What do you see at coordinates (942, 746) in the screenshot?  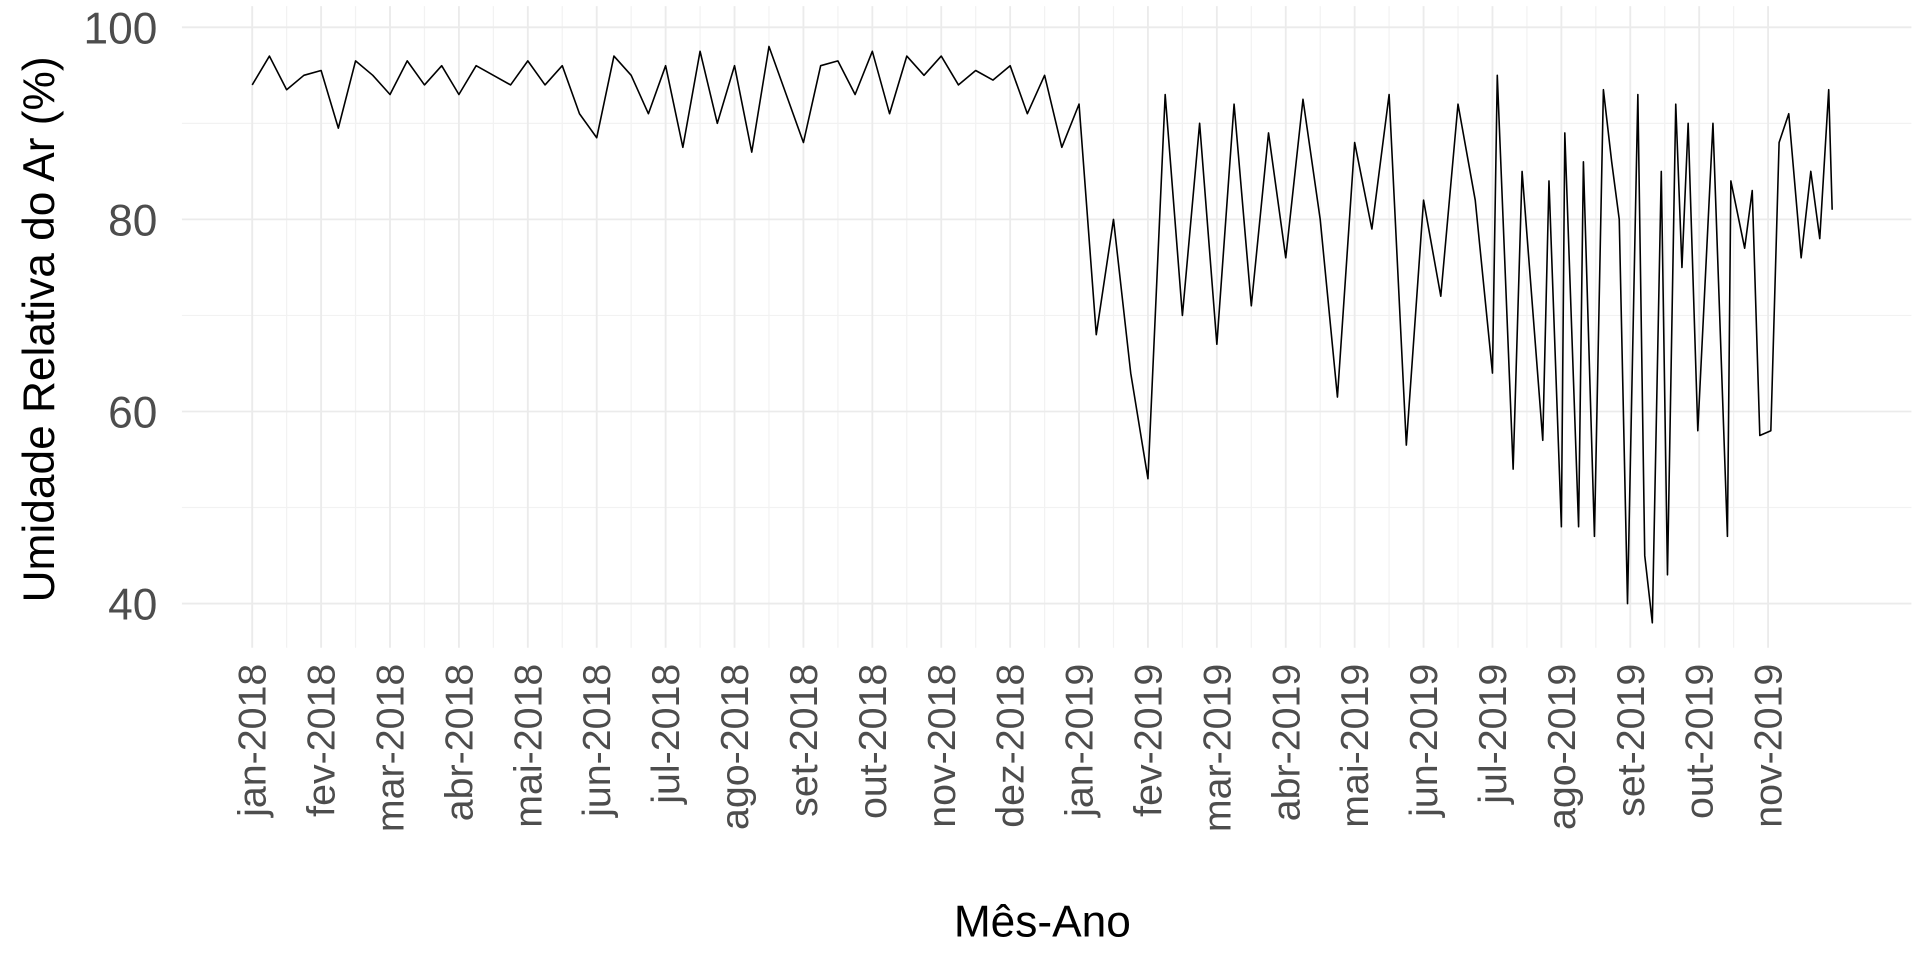 I see `x-tick-label: nov-2018` at bounding box center [942, 746].